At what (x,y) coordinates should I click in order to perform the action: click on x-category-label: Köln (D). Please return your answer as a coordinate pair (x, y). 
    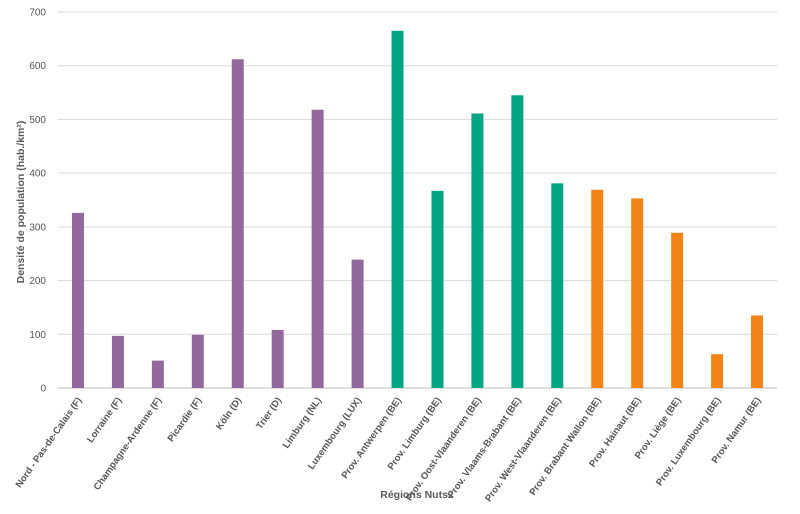
    Looking at the image, I should click on (229, 413).